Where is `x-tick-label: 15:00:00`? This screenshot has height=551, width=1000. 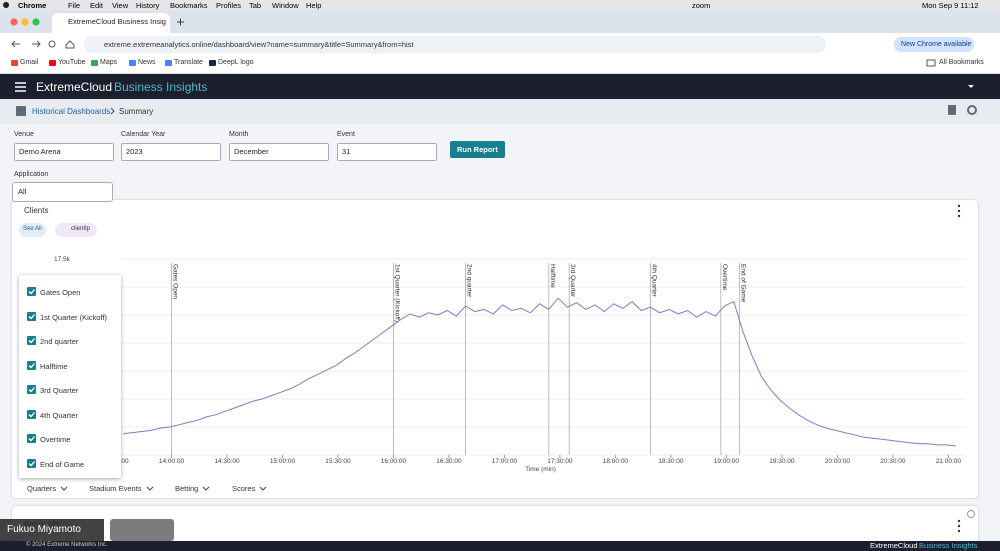 x-tick-label: 15:00:00 is located at coordinates (283, 461).